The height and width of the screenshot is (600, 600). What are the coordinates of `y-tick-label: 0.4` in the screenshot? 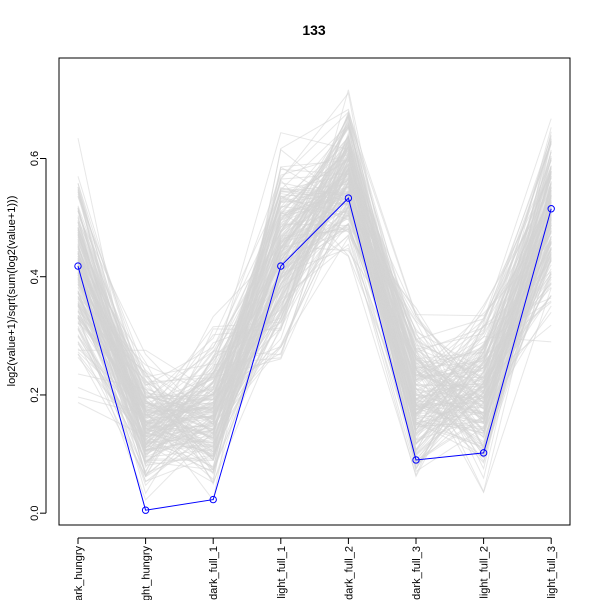 It's located at (35, 276).